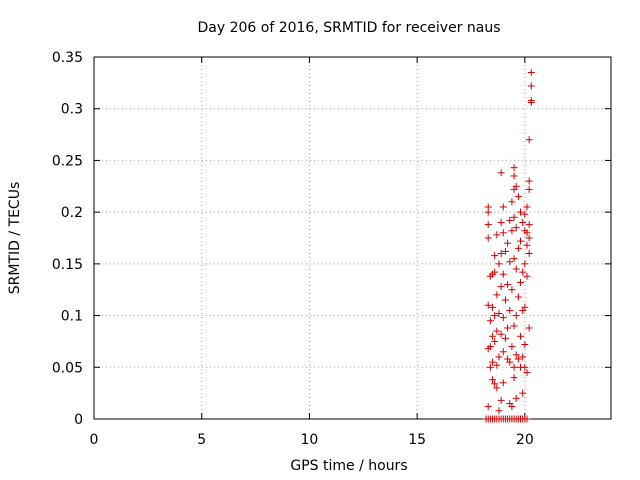  I want to click on x-tick-label: 20, so click(525, 440).